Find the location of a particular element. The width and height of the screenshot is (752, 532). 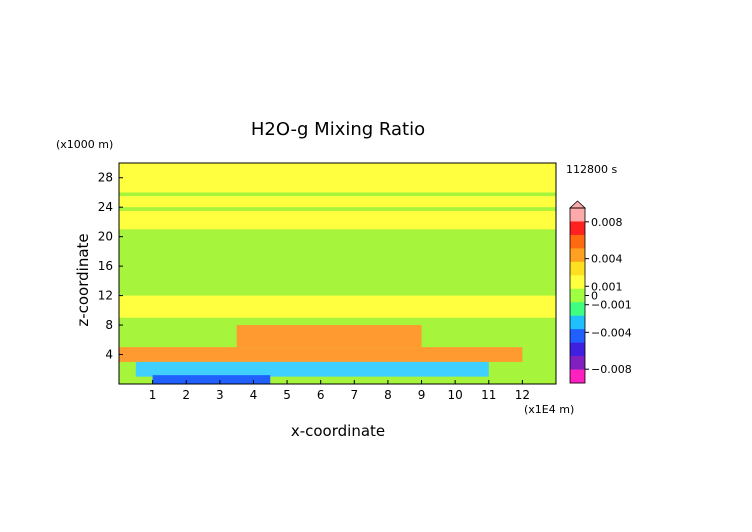

y-tick-label: 16 is located at coordinates (105, 266).